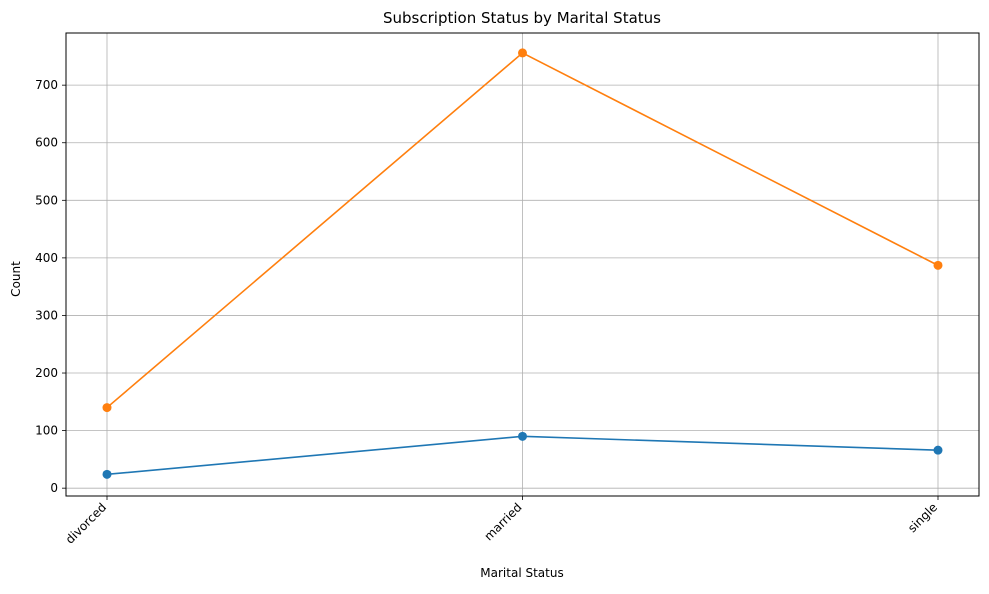  I want to click on x-axis-label: Marital Status, so click(521, 573).